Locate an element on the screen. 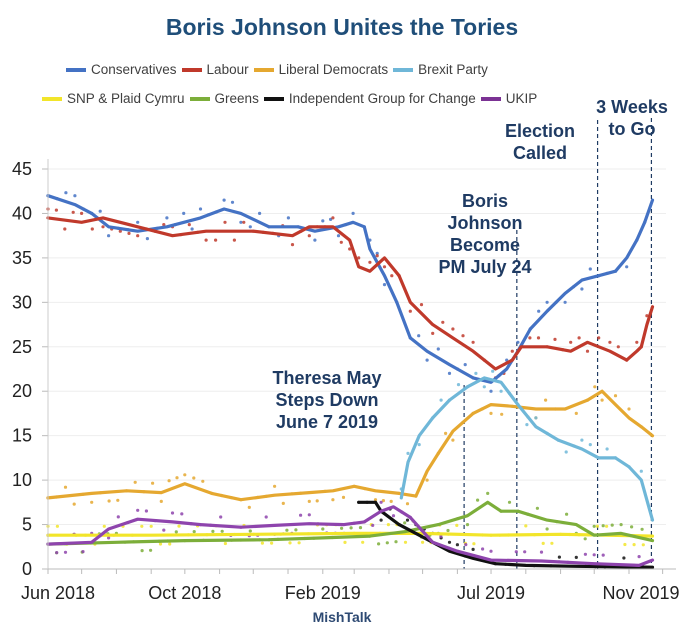  y-tick-label: 25 is located at coordinates (22, 347).